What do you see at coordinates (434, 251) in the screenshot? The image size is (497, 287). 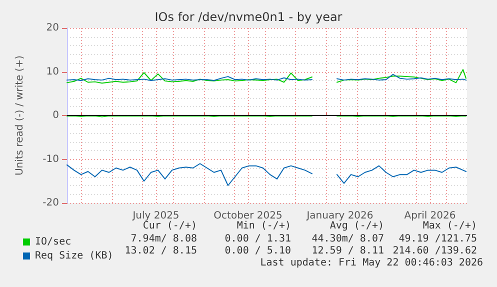 I see `text: 214.60 /139.62` at bounding box center [434, 251].